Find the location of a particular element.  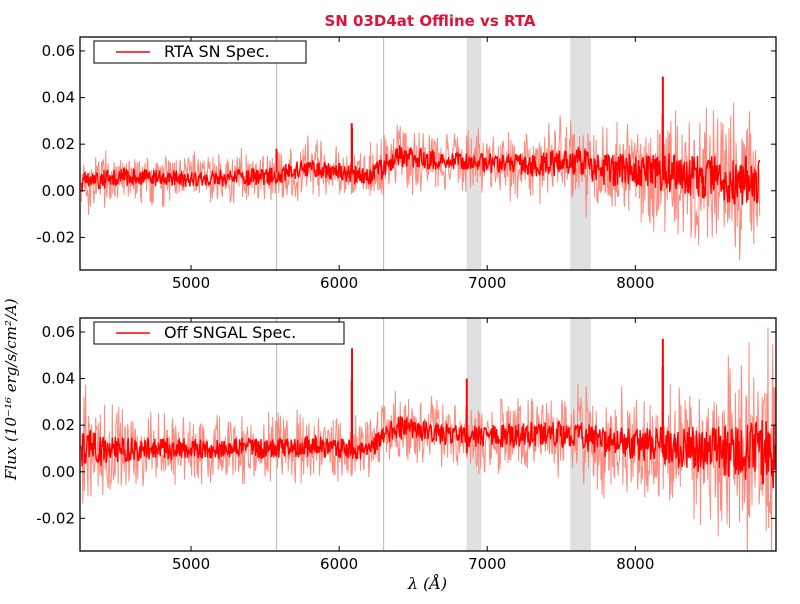

x-axis-label: λ (Å) is located at coordinates (427, 583).